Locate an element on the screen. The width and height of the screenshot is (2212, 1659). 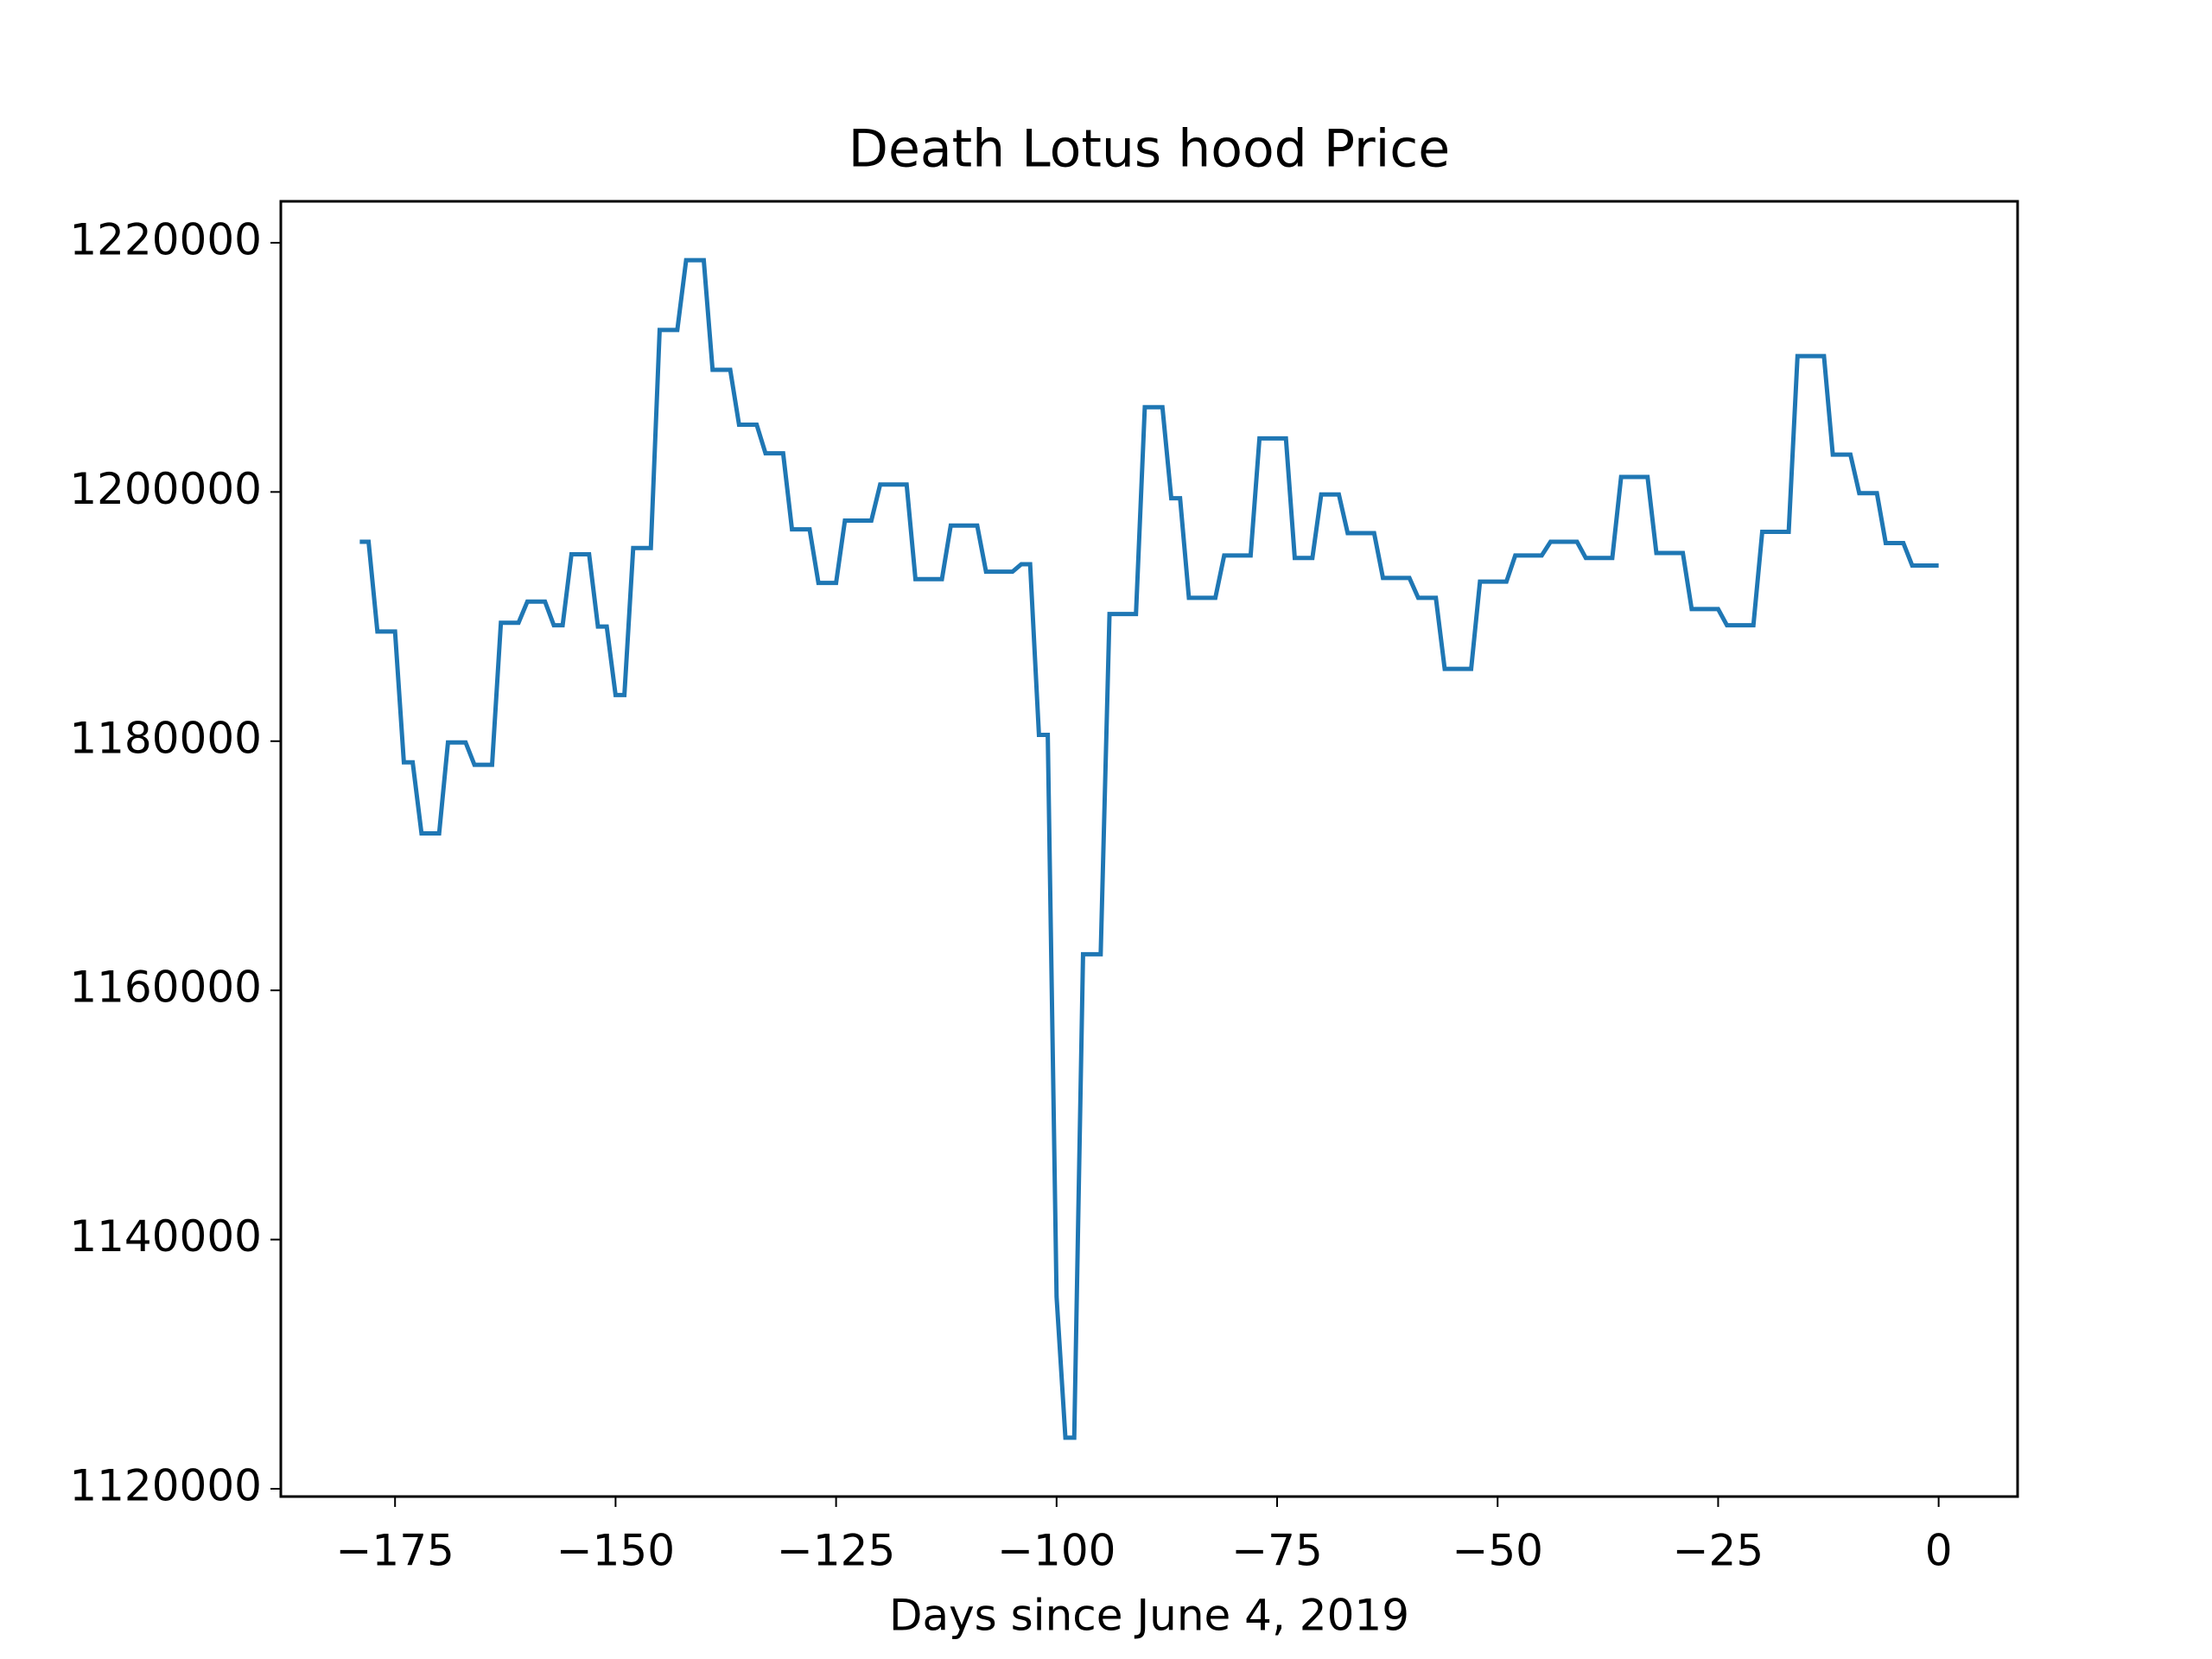
x-tick-label: −125 is located at coordinates (836, 1551).